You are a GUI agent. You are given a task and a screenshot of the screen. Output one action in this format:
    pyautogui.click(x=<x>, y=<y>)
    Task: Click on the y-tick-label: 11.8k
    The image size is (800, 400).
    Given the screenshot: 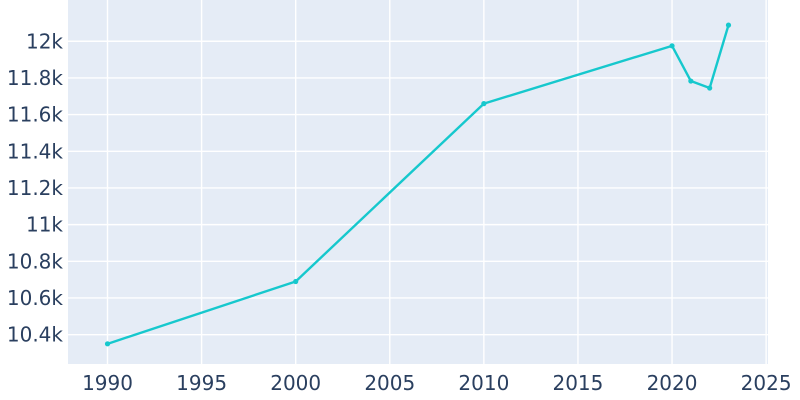 What is the action you would take?
    pyautogui.click(x=35, y=78)
    